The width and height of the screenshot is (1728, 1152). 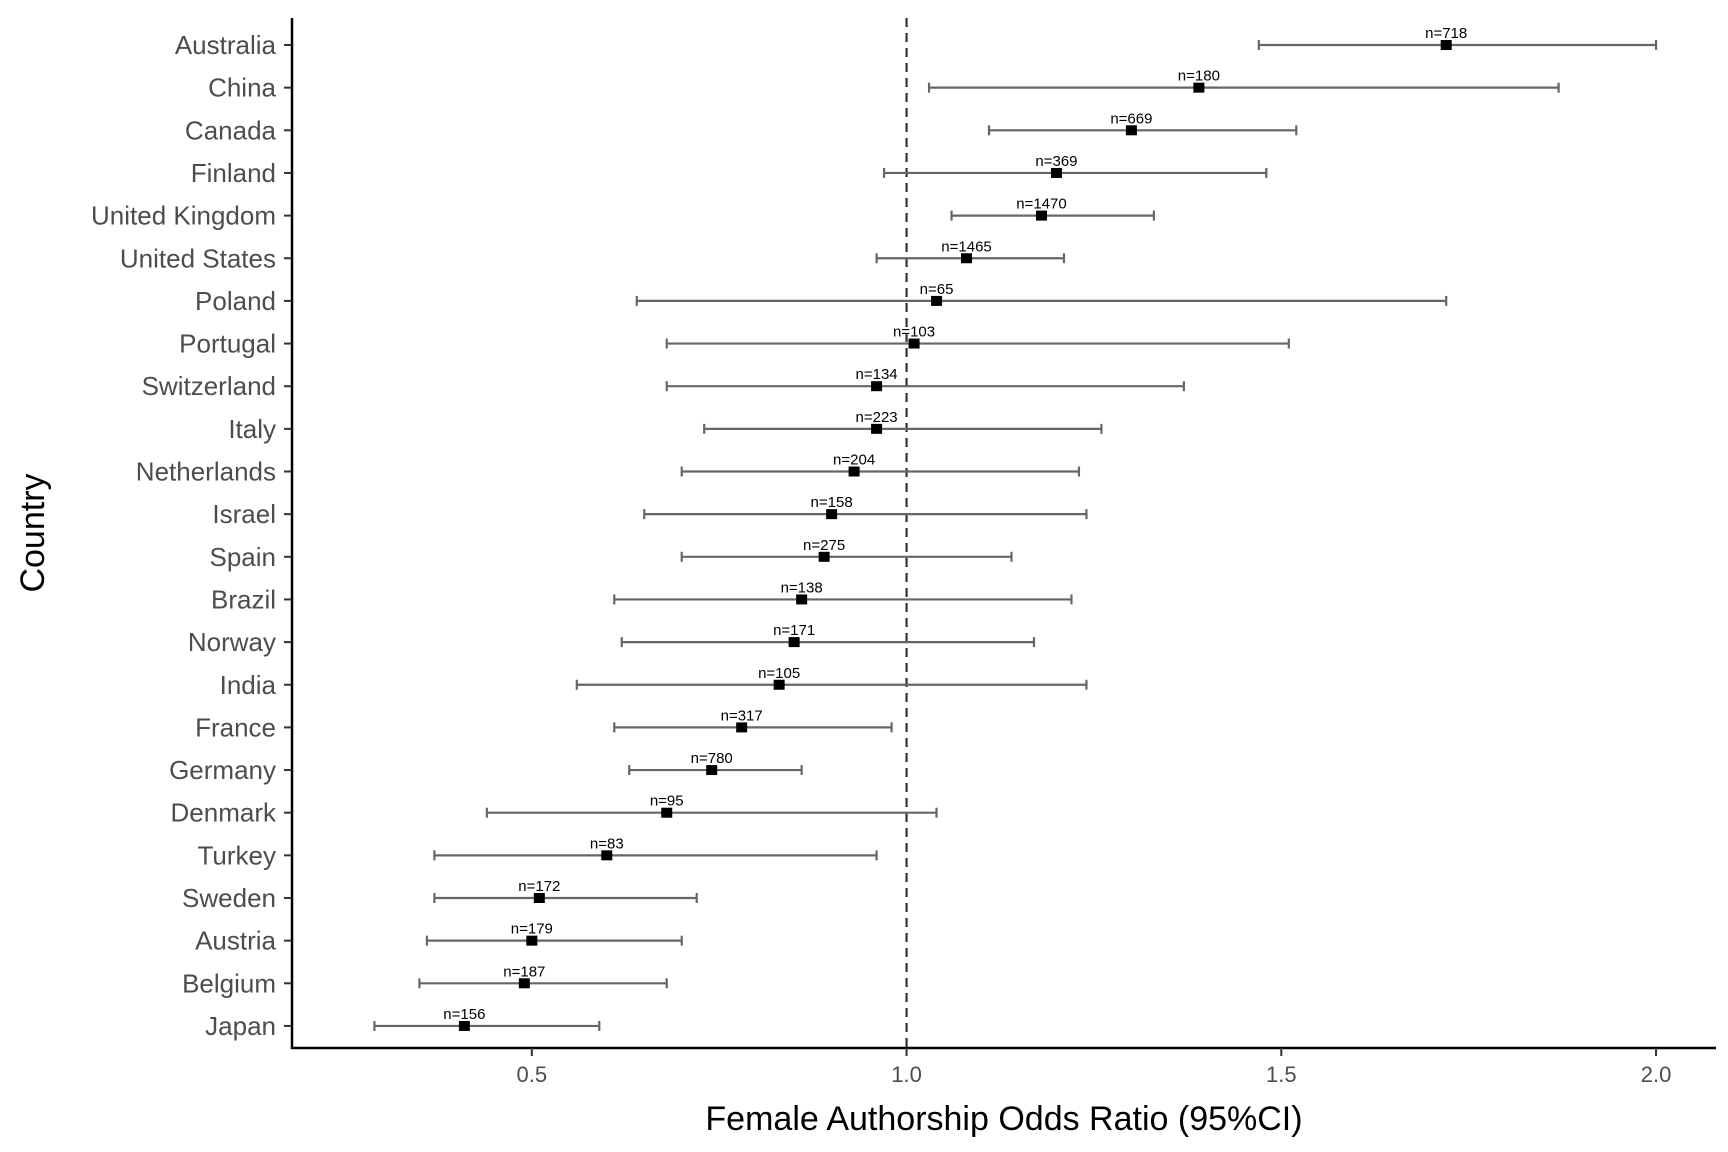 I want to click on country-label: Brazil, so click(x=243, y=599).